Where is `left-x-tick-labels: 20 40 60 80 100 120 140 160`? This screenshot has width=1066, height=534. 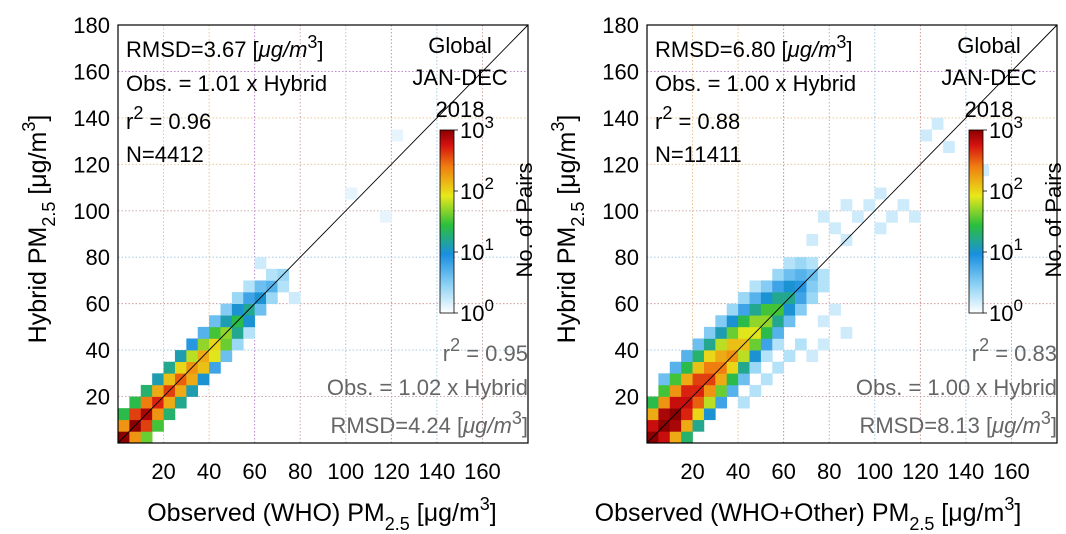 left-x-tick-labels: 20 40 60 80 100 120 140 160 is located at coordinates (325, 471).